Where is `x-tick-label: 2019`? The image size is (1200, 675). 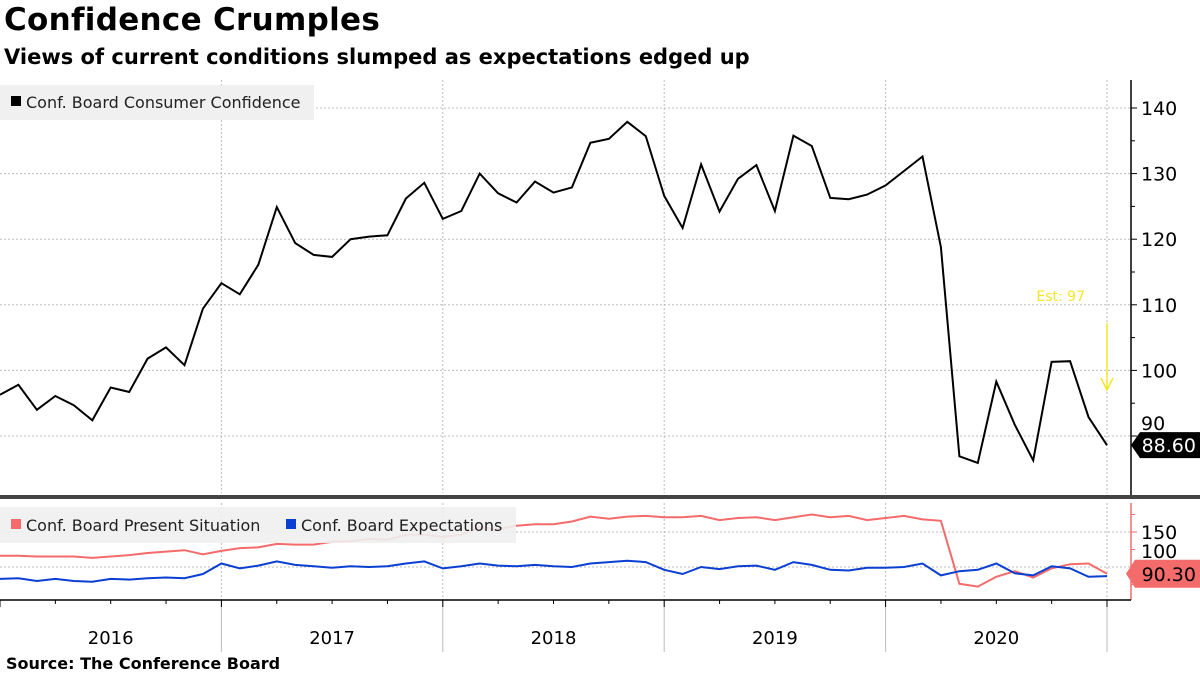 x-tick-label: 2019 is located at coordinates (775, 638).